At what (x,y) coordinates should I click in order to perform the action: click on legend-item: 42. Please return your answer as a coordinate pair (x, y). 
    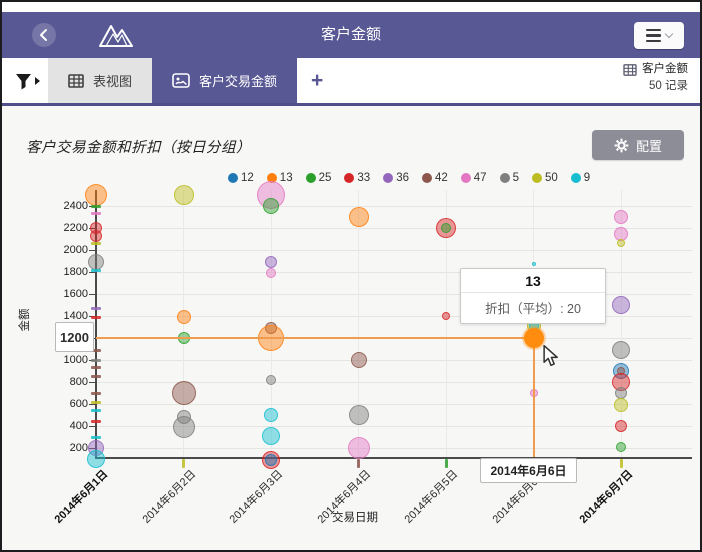
    Looking at the image, I should click on (434, 178).